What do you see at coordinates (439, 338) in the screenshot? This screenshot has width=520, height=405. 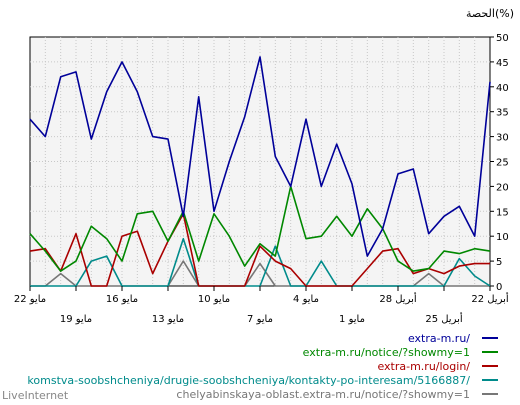 I see `legend-label: extra-m.ru/` at bounding box center [439, 338].